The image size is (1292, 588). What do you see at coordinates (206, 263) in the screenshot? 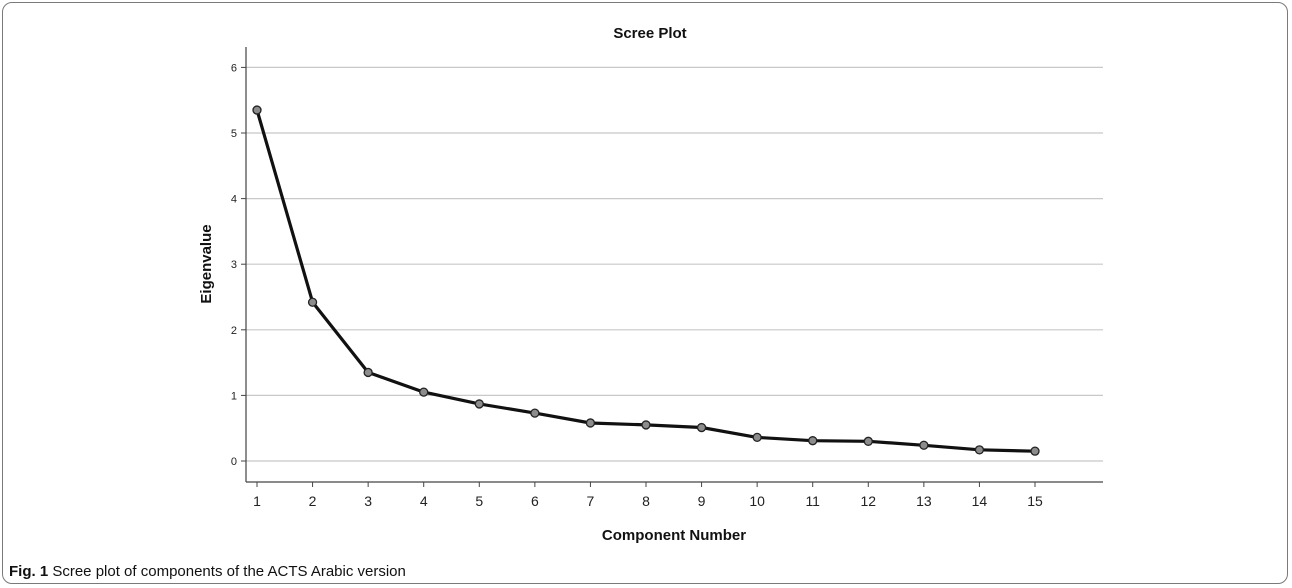
I see `y-axis-label: Eigenvalue` at bounding box center [206, 263].